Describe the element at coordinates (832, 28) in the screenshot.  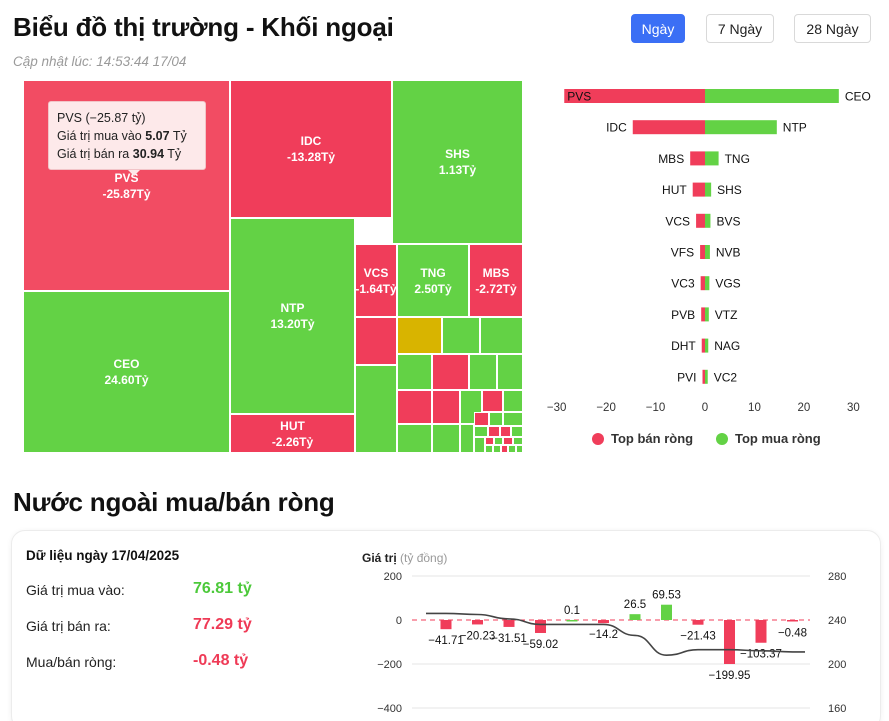
I see `period-28day-button: 28 Ngày` at that location.